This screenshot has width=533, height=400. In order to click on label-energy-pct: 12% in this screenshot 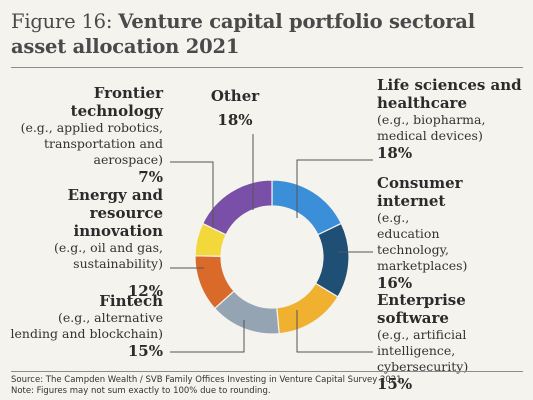, I will do `click(145, 291)`.